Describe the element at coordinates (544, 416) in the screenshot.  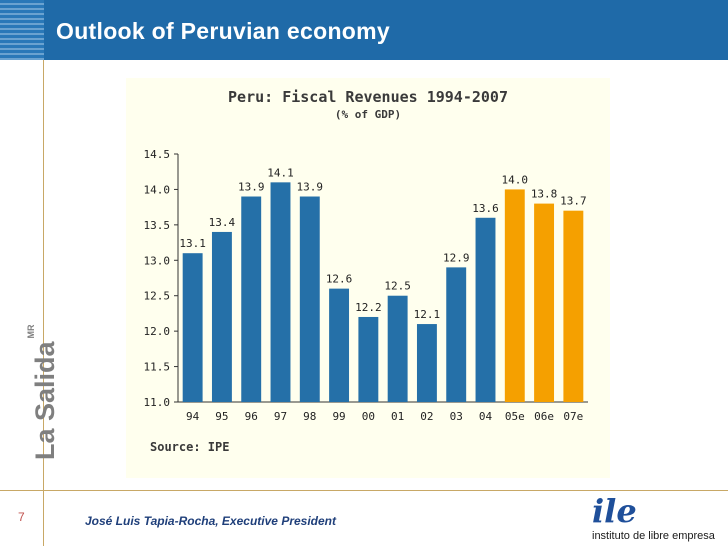
I see `x-tick-label-06e: 06e` at that location.